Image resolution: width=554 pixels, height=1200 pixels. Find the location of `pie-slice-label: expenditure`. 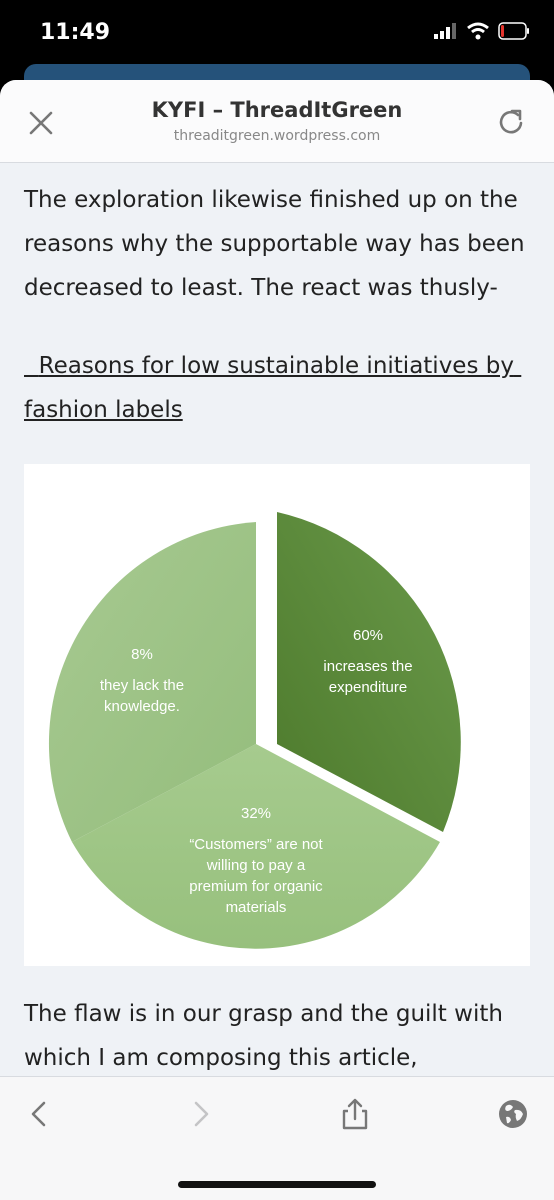

pie-slice-label: expenditure is located at coordinates (368, 687).